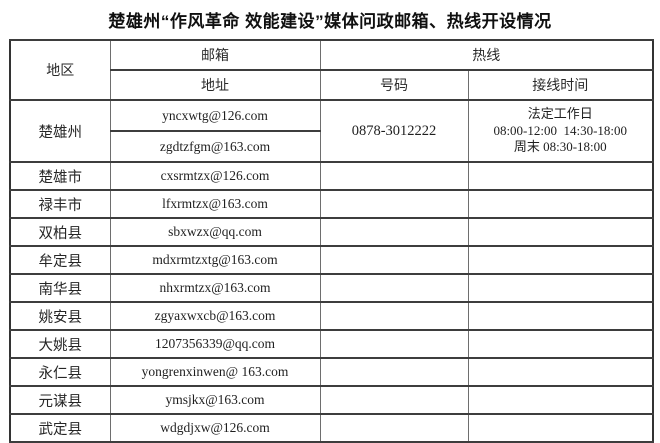 The image size is (660, 443). What do you see at coordinates (486, 55) in the screenshot?
I see `column-header-hotline-group: 热线` at bounding box center [486, 55].